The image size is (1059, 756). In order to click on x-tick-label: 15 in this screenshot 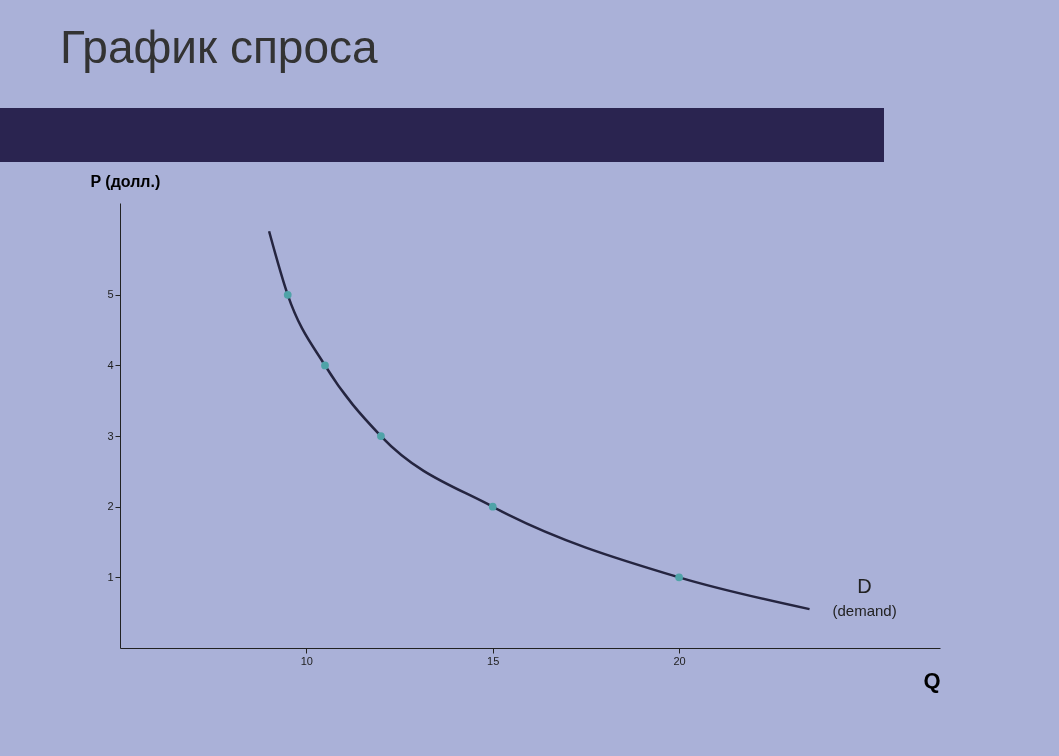, I will do `click(493, 660)`.